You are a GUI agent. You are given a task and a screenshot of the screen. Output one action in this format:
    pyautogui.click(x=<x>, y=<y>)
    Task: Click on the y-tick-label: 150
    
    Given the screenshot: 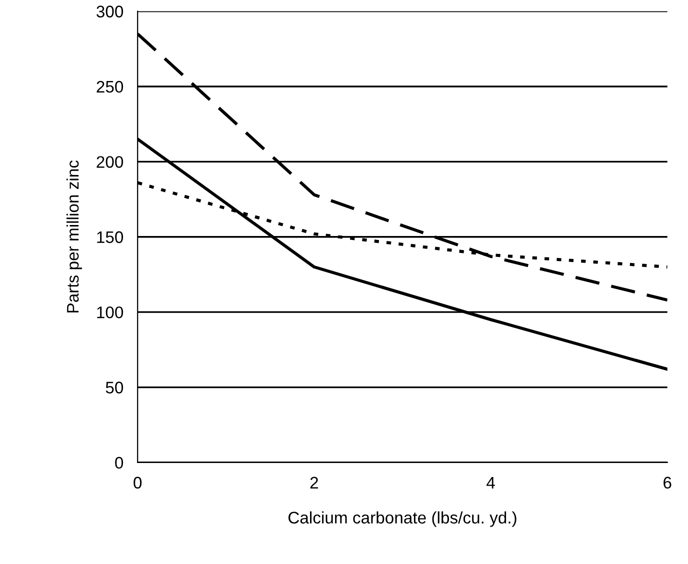 What is the action you would take?
    pyautogui.click(x=110, y=237)
    